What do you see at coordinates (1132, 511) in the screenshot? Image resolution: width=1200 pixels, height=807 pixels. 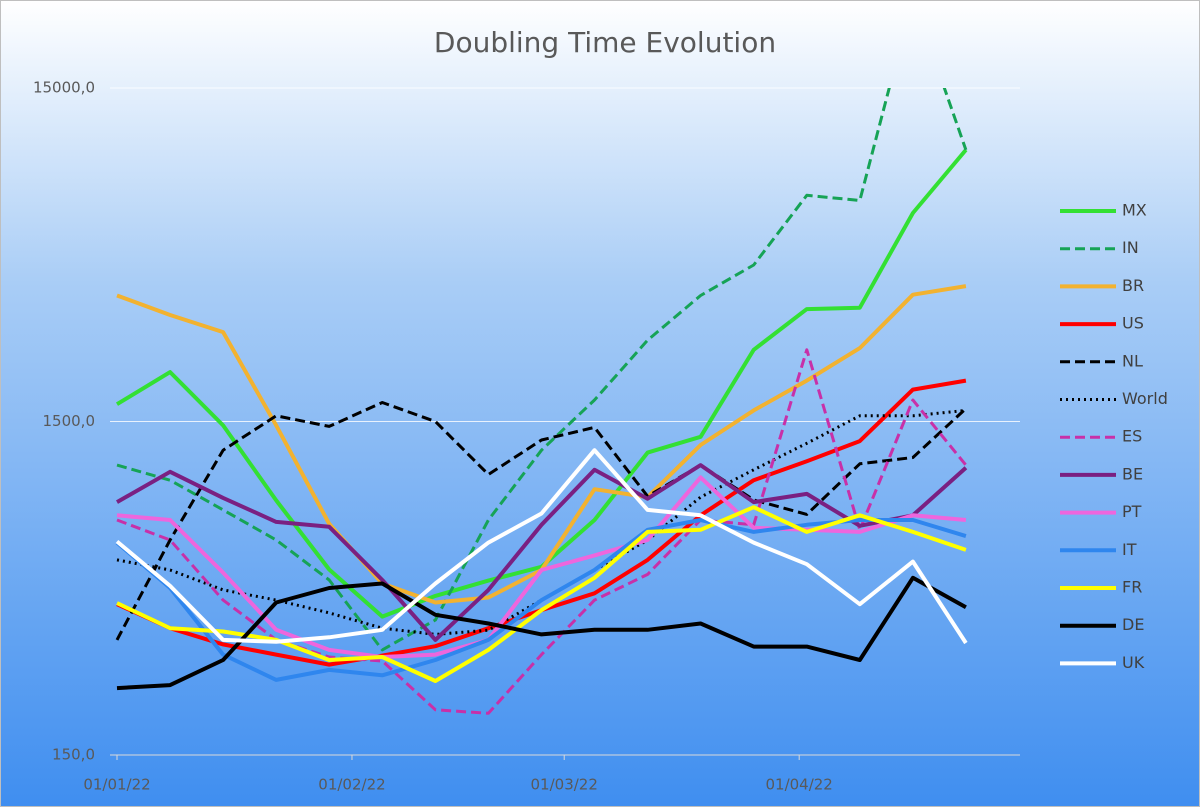 I see `legend-label: PT` at bounding box center [1132, 511].